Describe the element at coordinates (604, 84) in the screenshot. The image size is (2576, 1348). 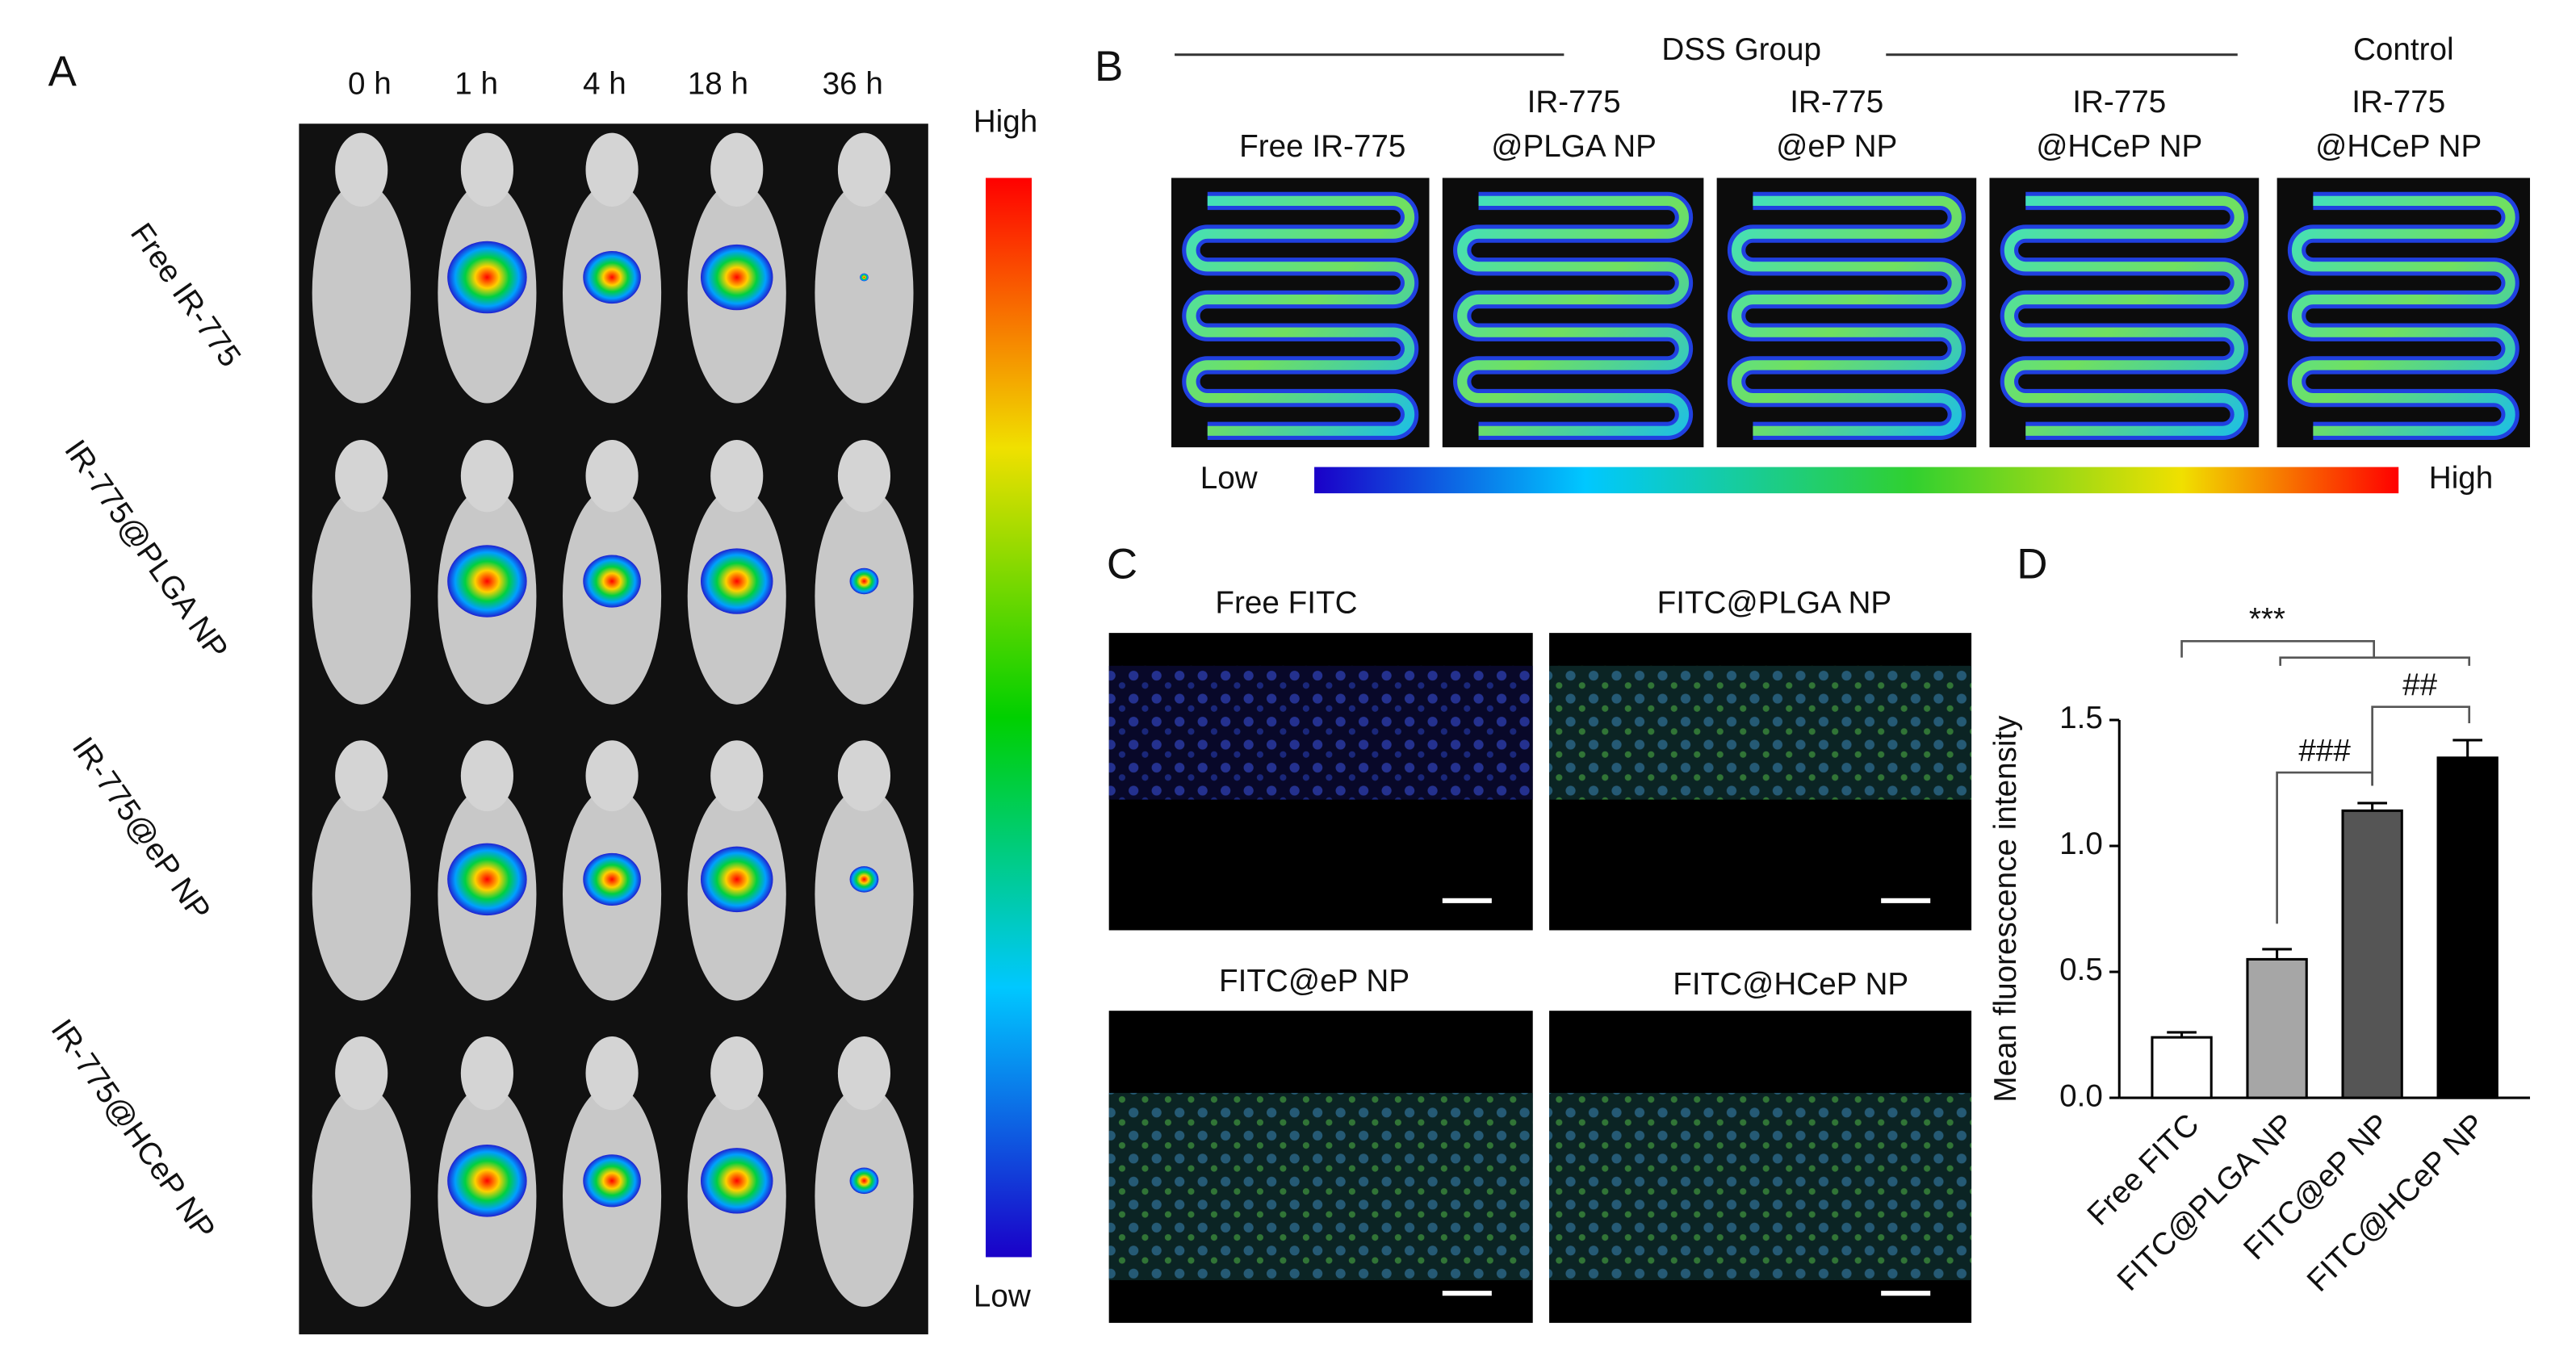
I see `time-label: 4 h` at that location.